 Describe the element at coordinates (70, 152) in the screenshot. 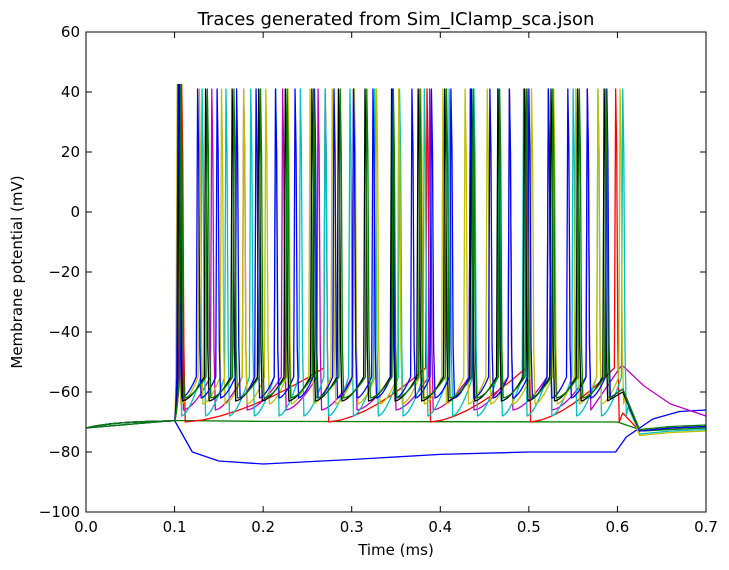

I see `y-tick-label: 20` at that location.